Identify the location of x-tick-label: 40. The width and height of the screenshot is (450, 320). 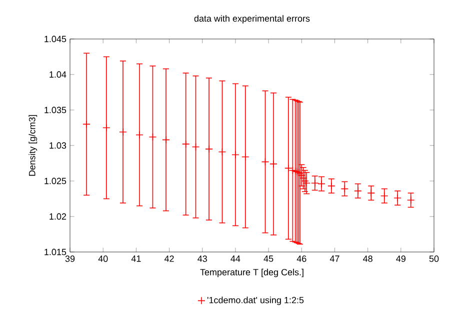
(103, 259).